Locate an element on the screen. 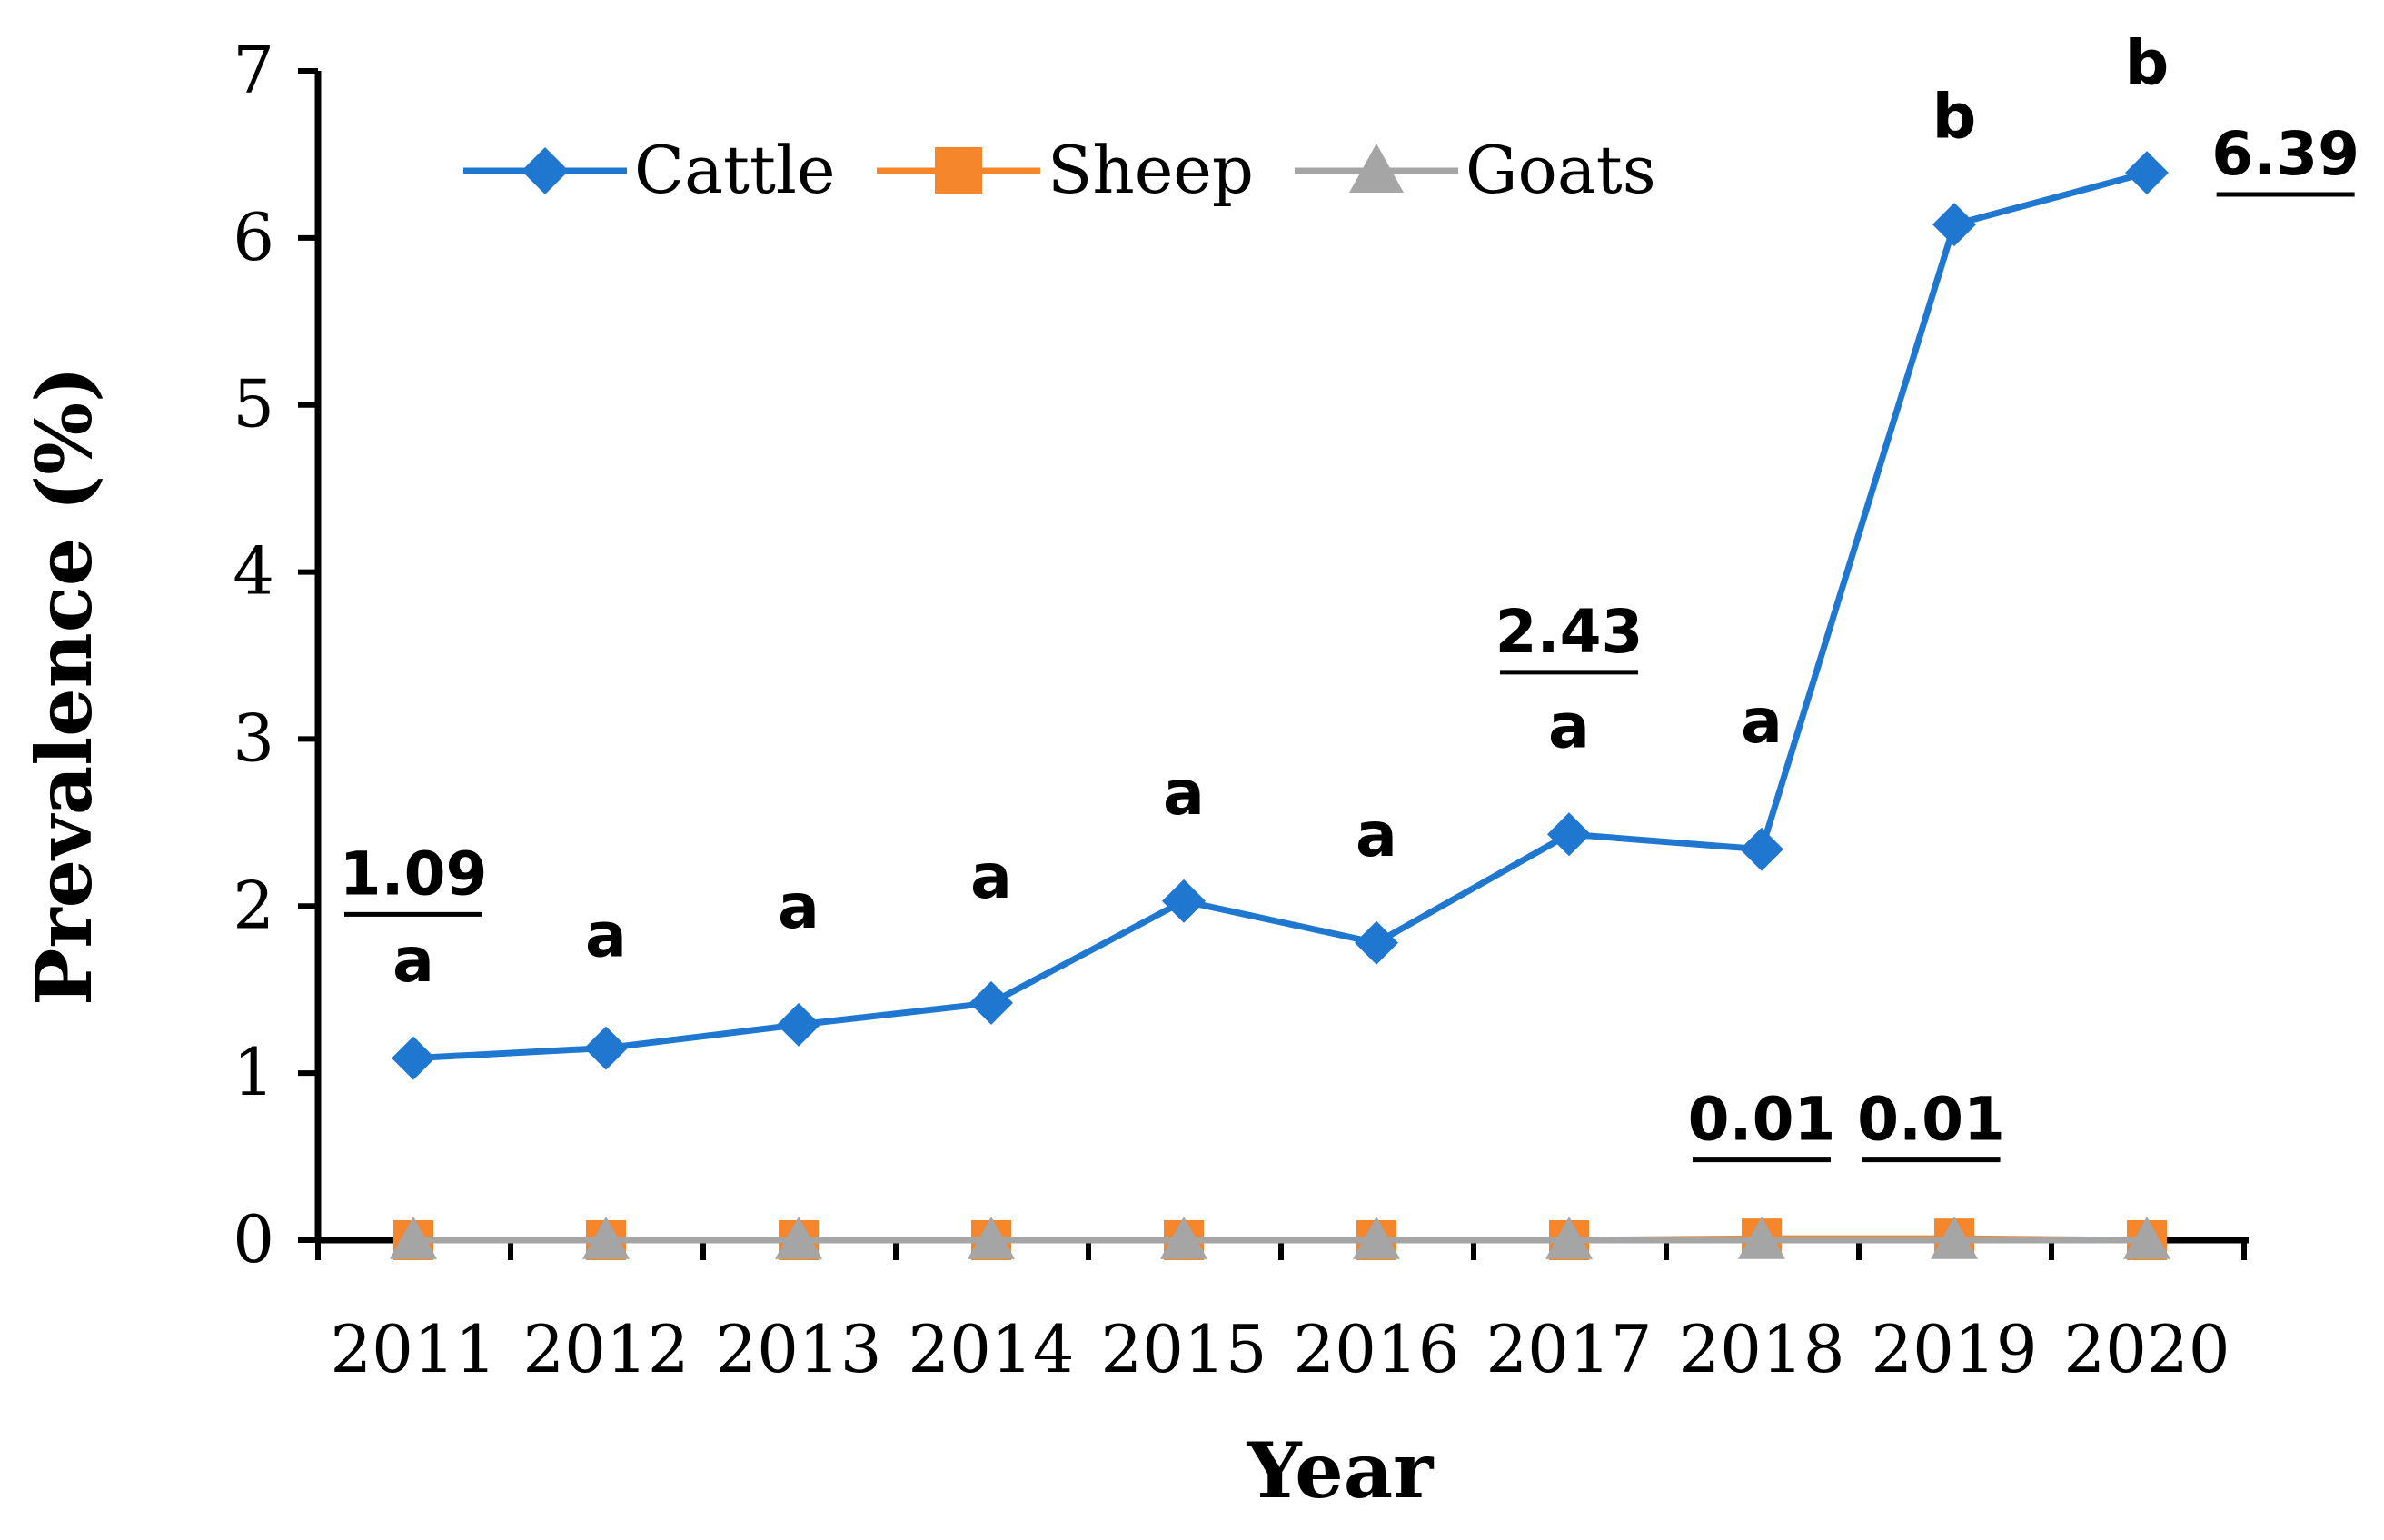  legend-marker-goats is located at coordinates (1376, 168).